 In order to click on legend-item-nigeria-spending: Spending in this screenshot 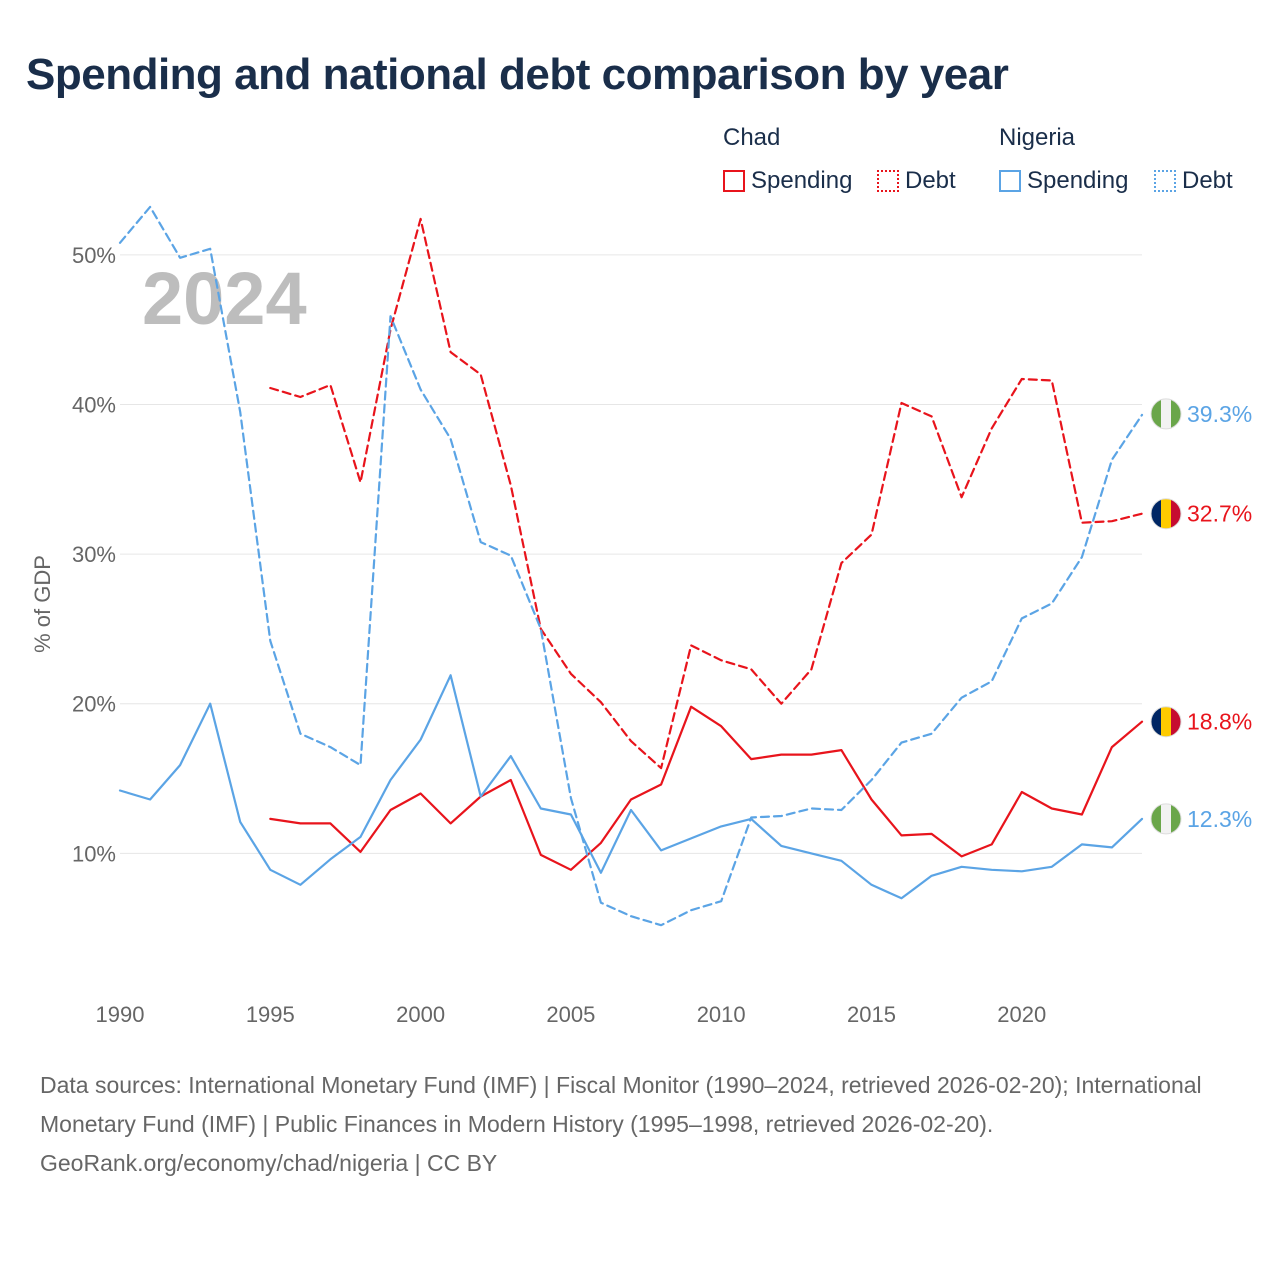, I will do `click(1063, 181)`.